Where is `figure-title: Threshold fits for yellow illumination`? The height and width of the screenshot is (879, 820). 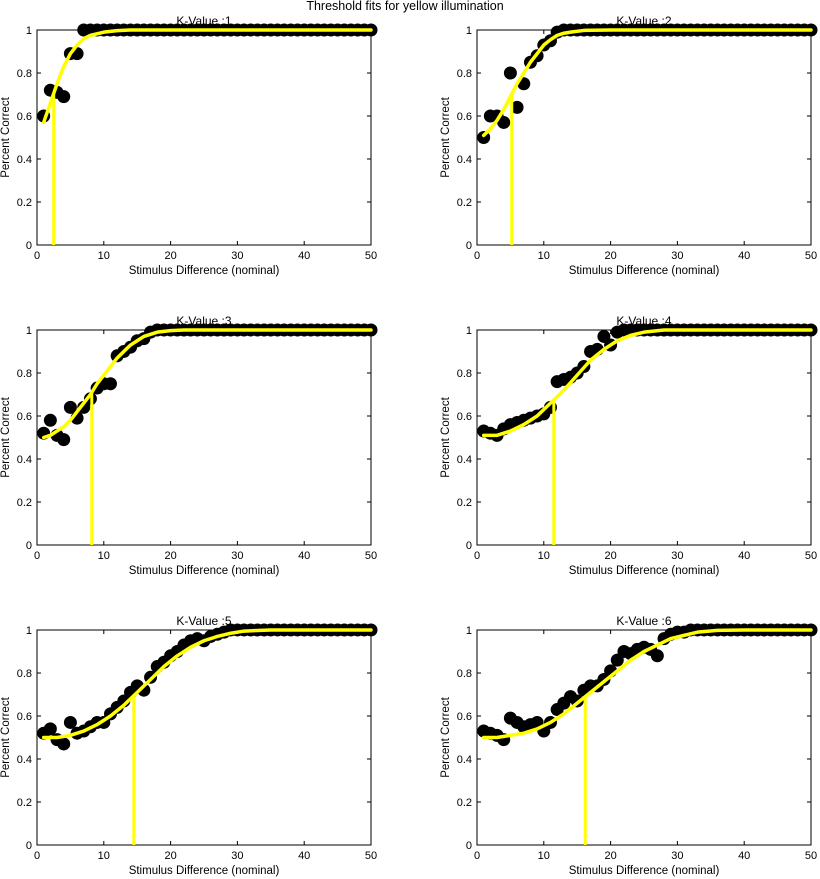 figure-title: Threshold fits for yellow illumination is located at coordinates (404, 6).